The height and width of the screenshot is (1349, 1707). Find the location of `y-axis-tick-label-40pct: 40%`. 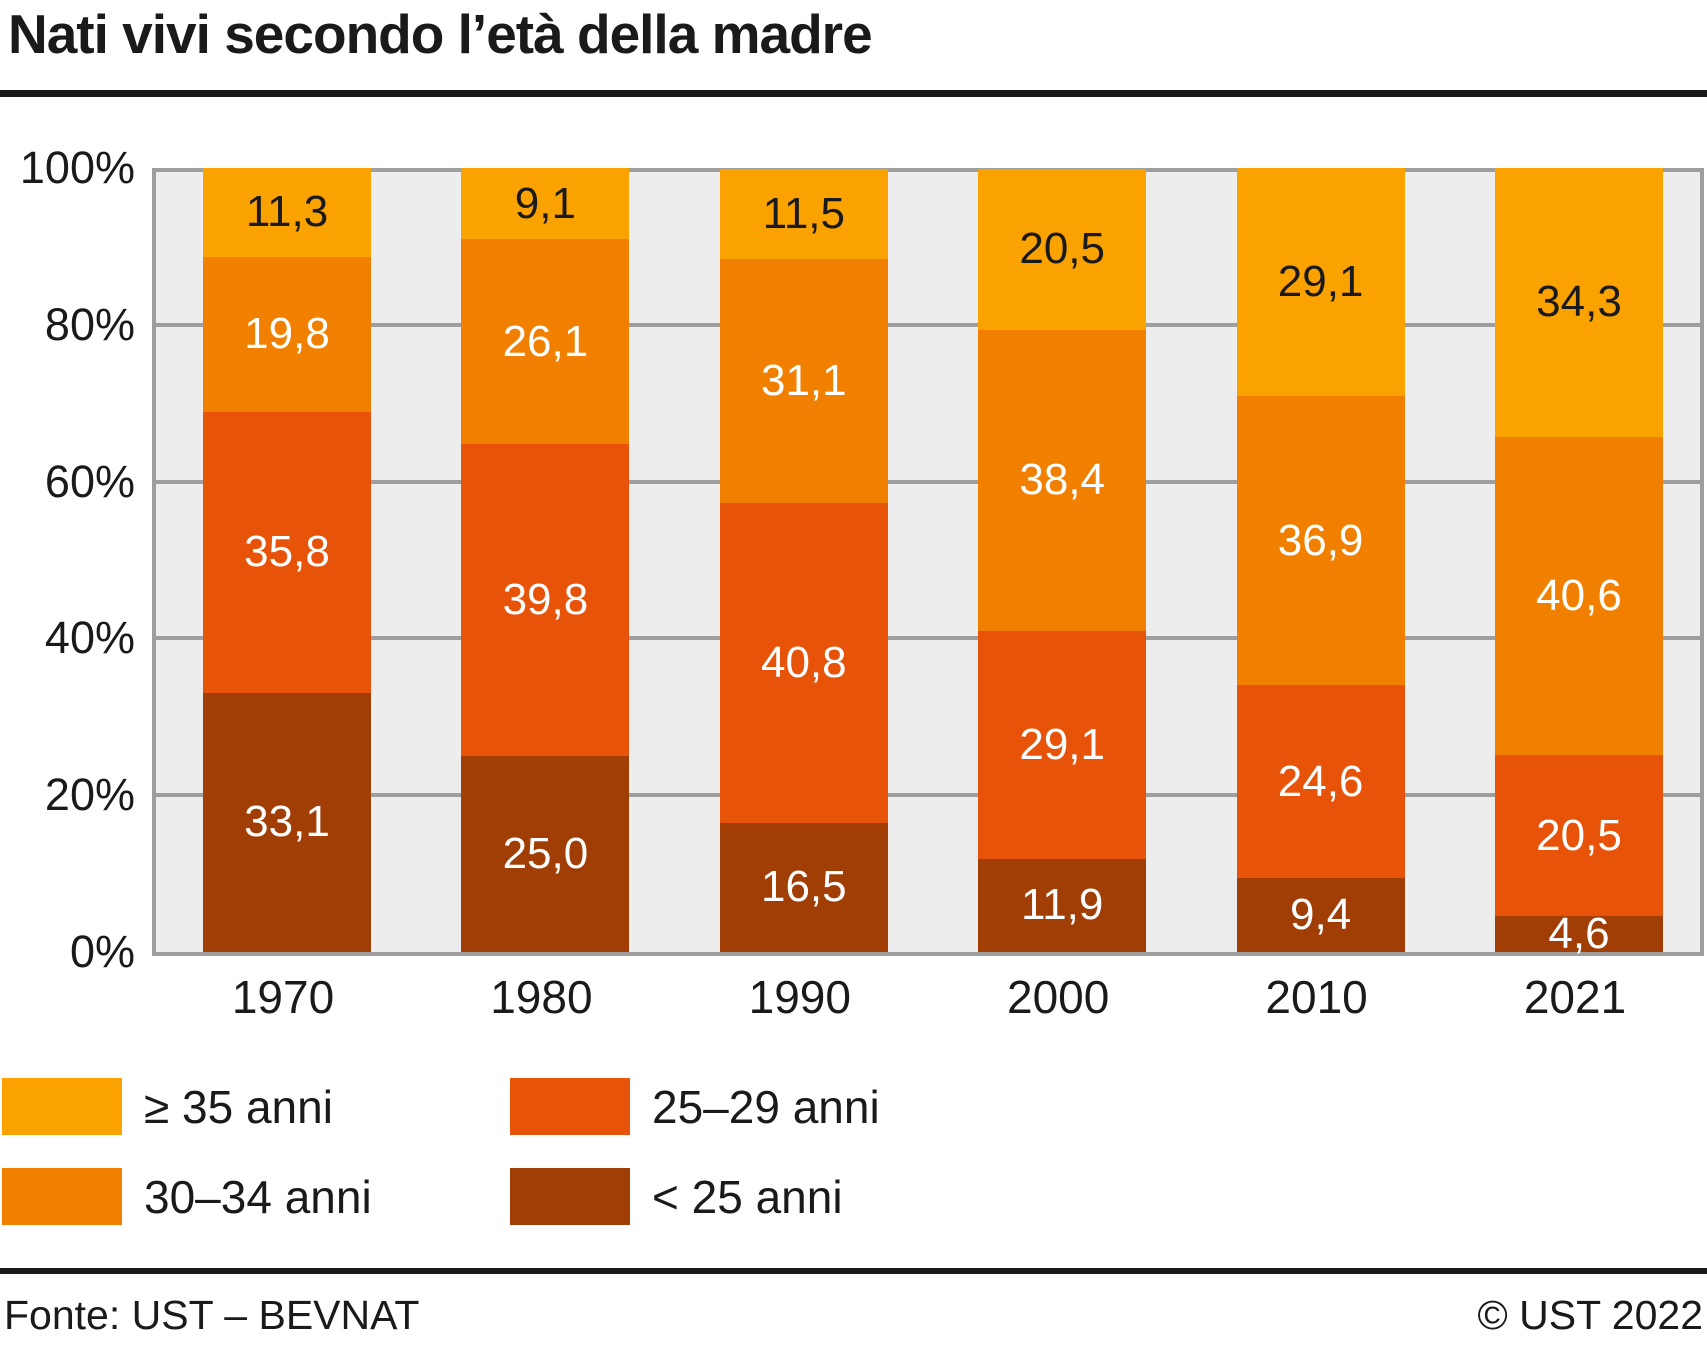

y-axis-tick-label-40pct: 40% is located at coordinates (89, 638).